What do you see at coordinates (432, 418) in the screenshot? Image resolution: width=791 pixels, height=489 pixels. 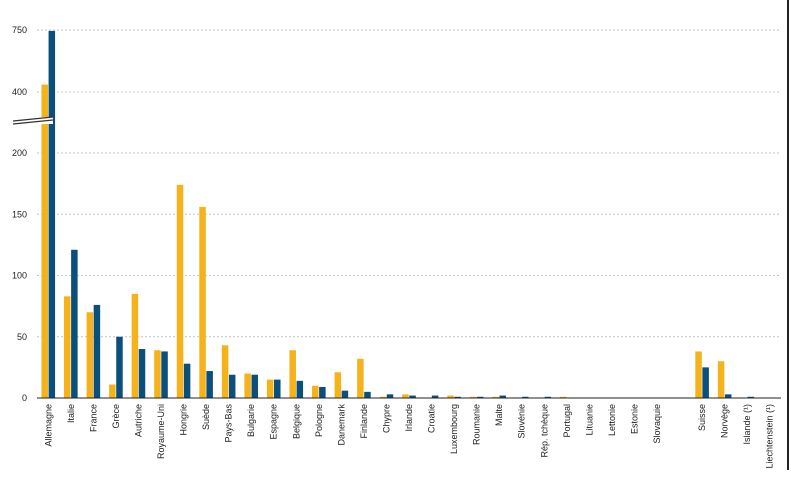 I see `category-label: Croatie` at bounding box center [432, 418].